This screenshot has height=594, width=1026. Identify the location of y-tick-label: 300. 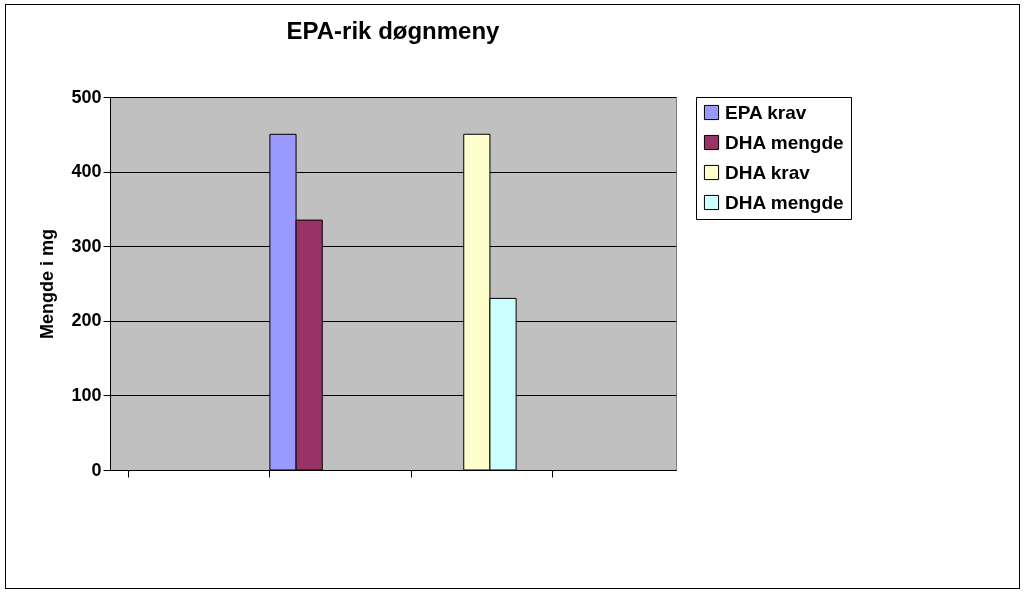
(86, 245).